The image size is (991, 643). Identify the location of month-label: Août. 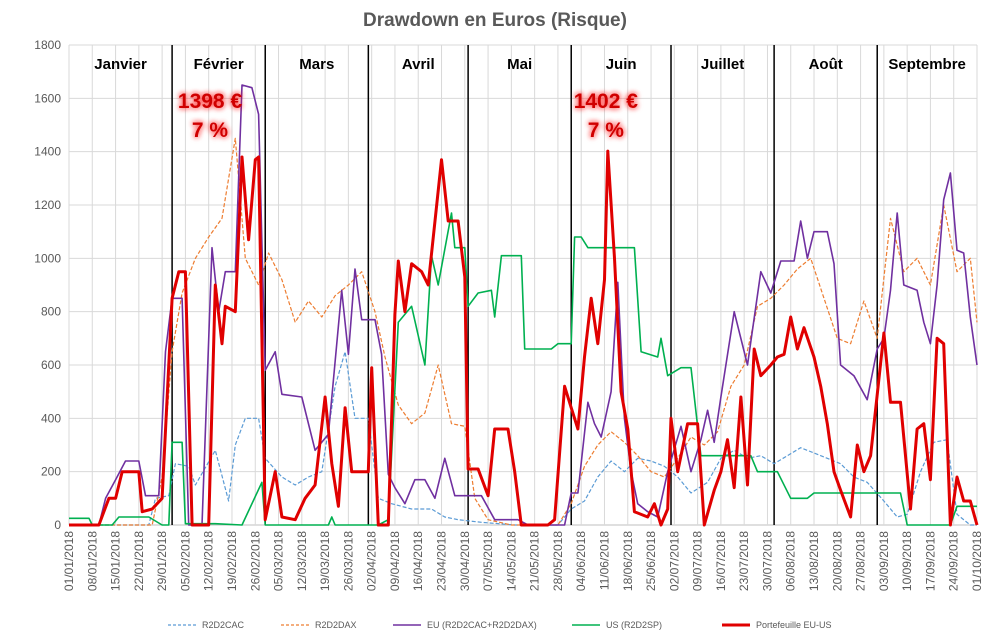
(826, 64).